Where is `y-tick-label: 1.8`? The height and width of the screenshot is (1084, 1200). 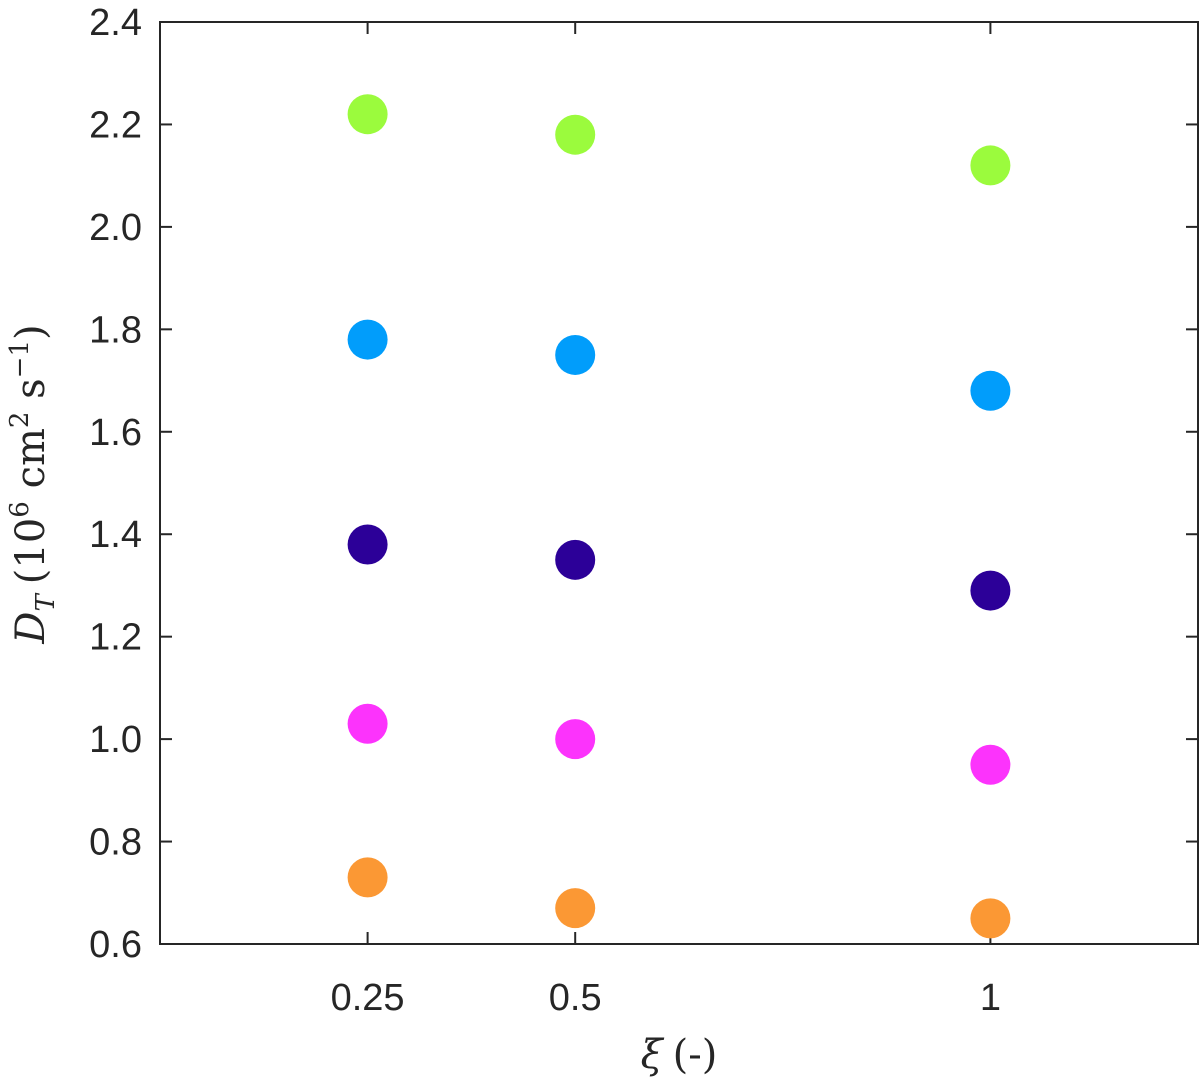 y-tick-label: 1.8 is located at coordinates (115, 330).